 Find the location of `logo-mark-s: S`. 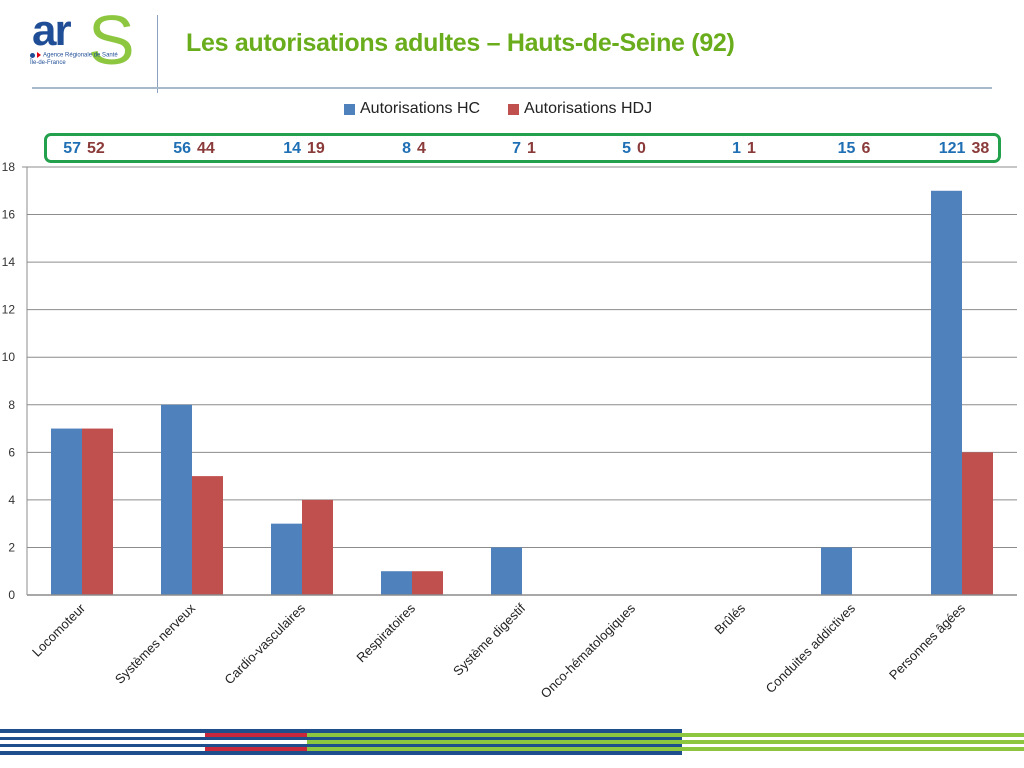

logo-mark-s: S is located at coordinates (111, 40).